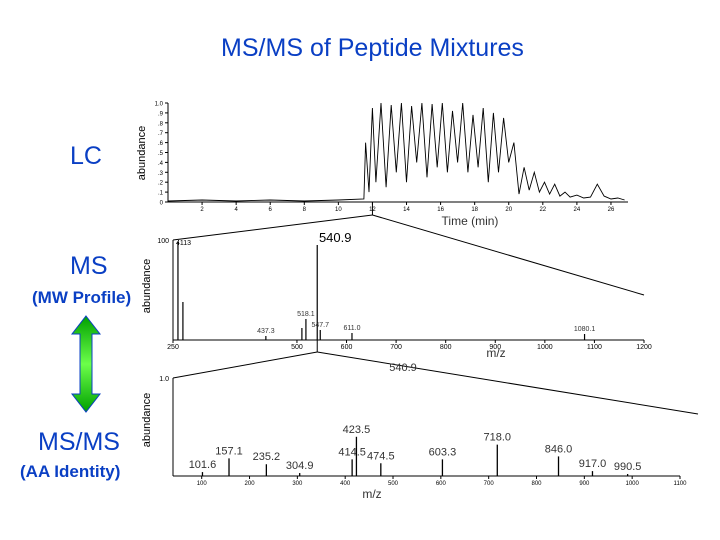 Image resolution: width=720 pixels, height=540 pixels. What do you see at coordinates (611, 210) in the screenshot?
I see `lc-x-tick-label: 26` at bounding box center [611, 210].